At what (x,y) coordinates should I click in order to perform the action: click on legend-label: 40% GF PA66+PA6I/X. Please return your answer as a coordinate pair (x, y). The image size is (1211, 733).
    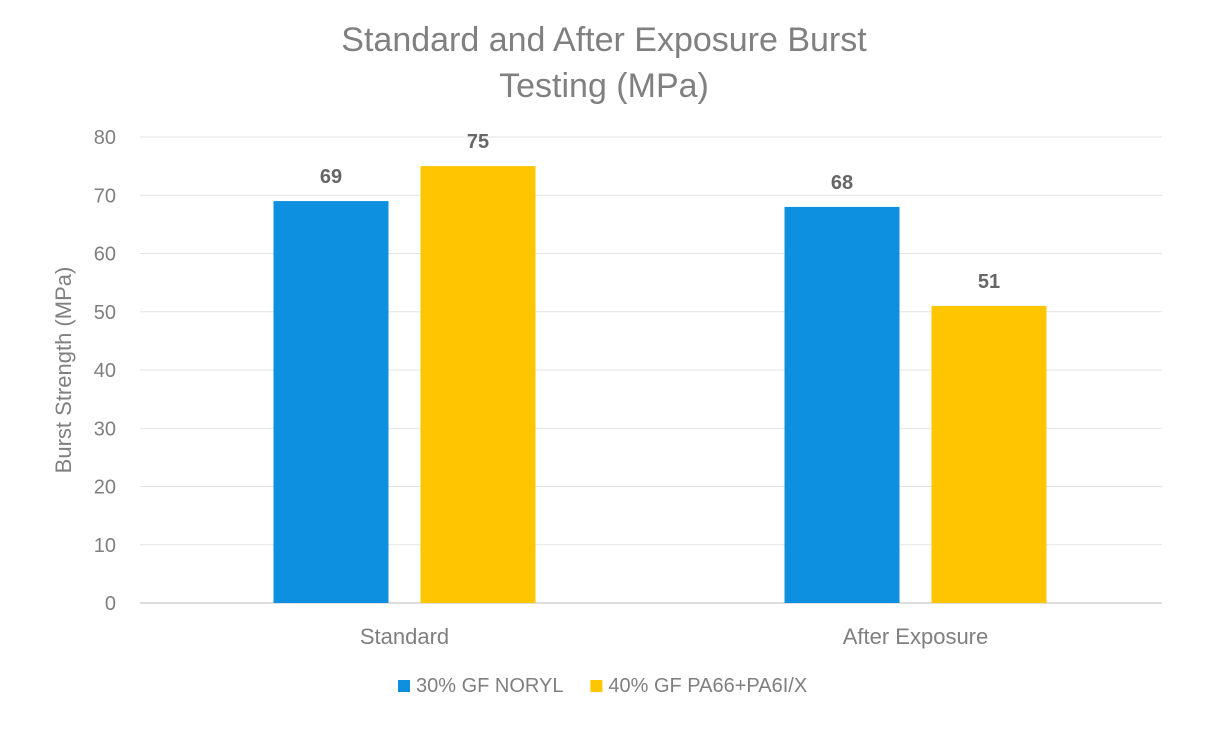
    Looking at the image, I should click on (707, 686).